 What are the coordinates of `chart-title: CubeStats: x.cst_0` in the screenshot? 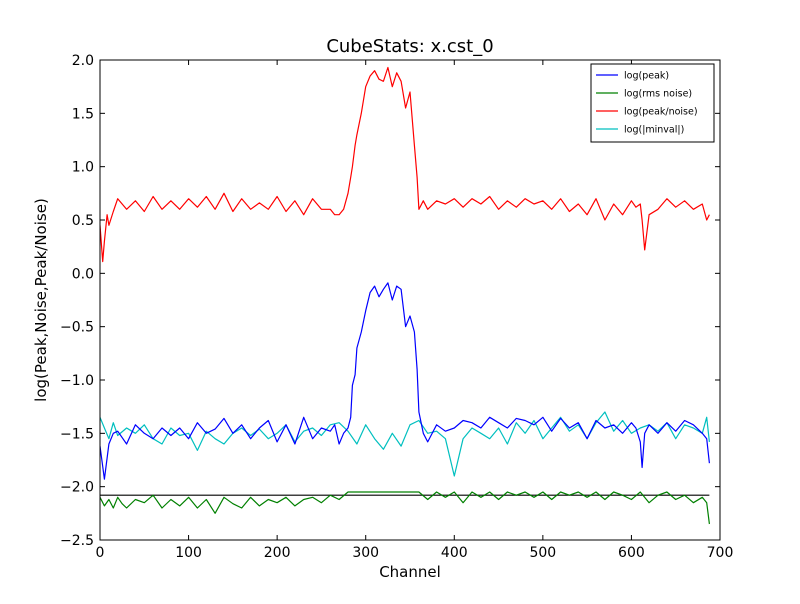 It's located at (409, 46).